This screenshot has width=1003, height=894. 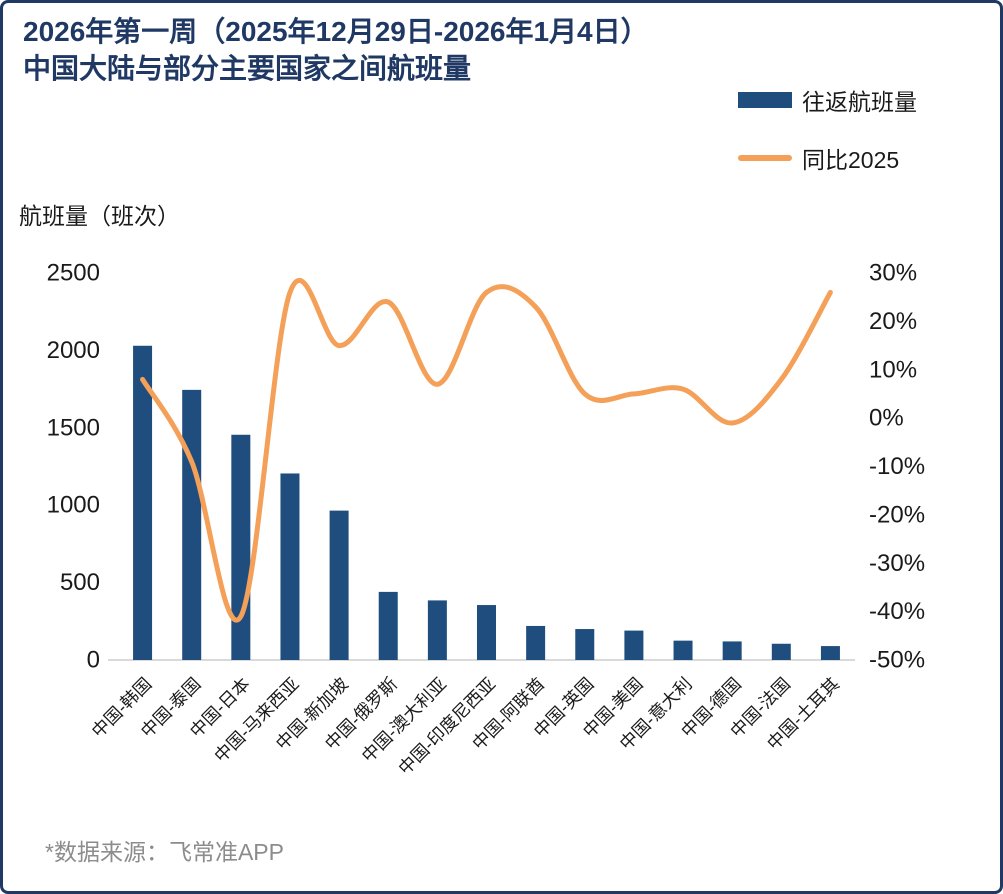 I want to click on legend-label-flights: 往返航班量, so click(x=859, y=102).